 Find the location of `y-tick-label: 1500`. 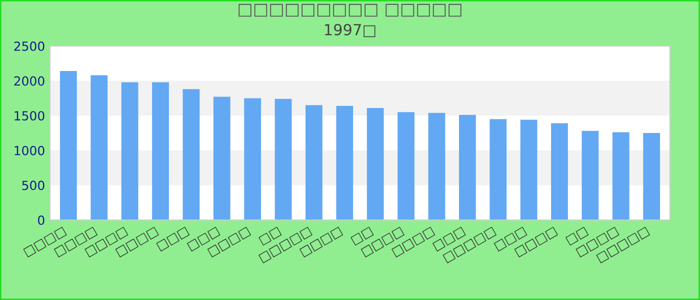

y-tick-label: 1500 is located at coordinates (29, 116).